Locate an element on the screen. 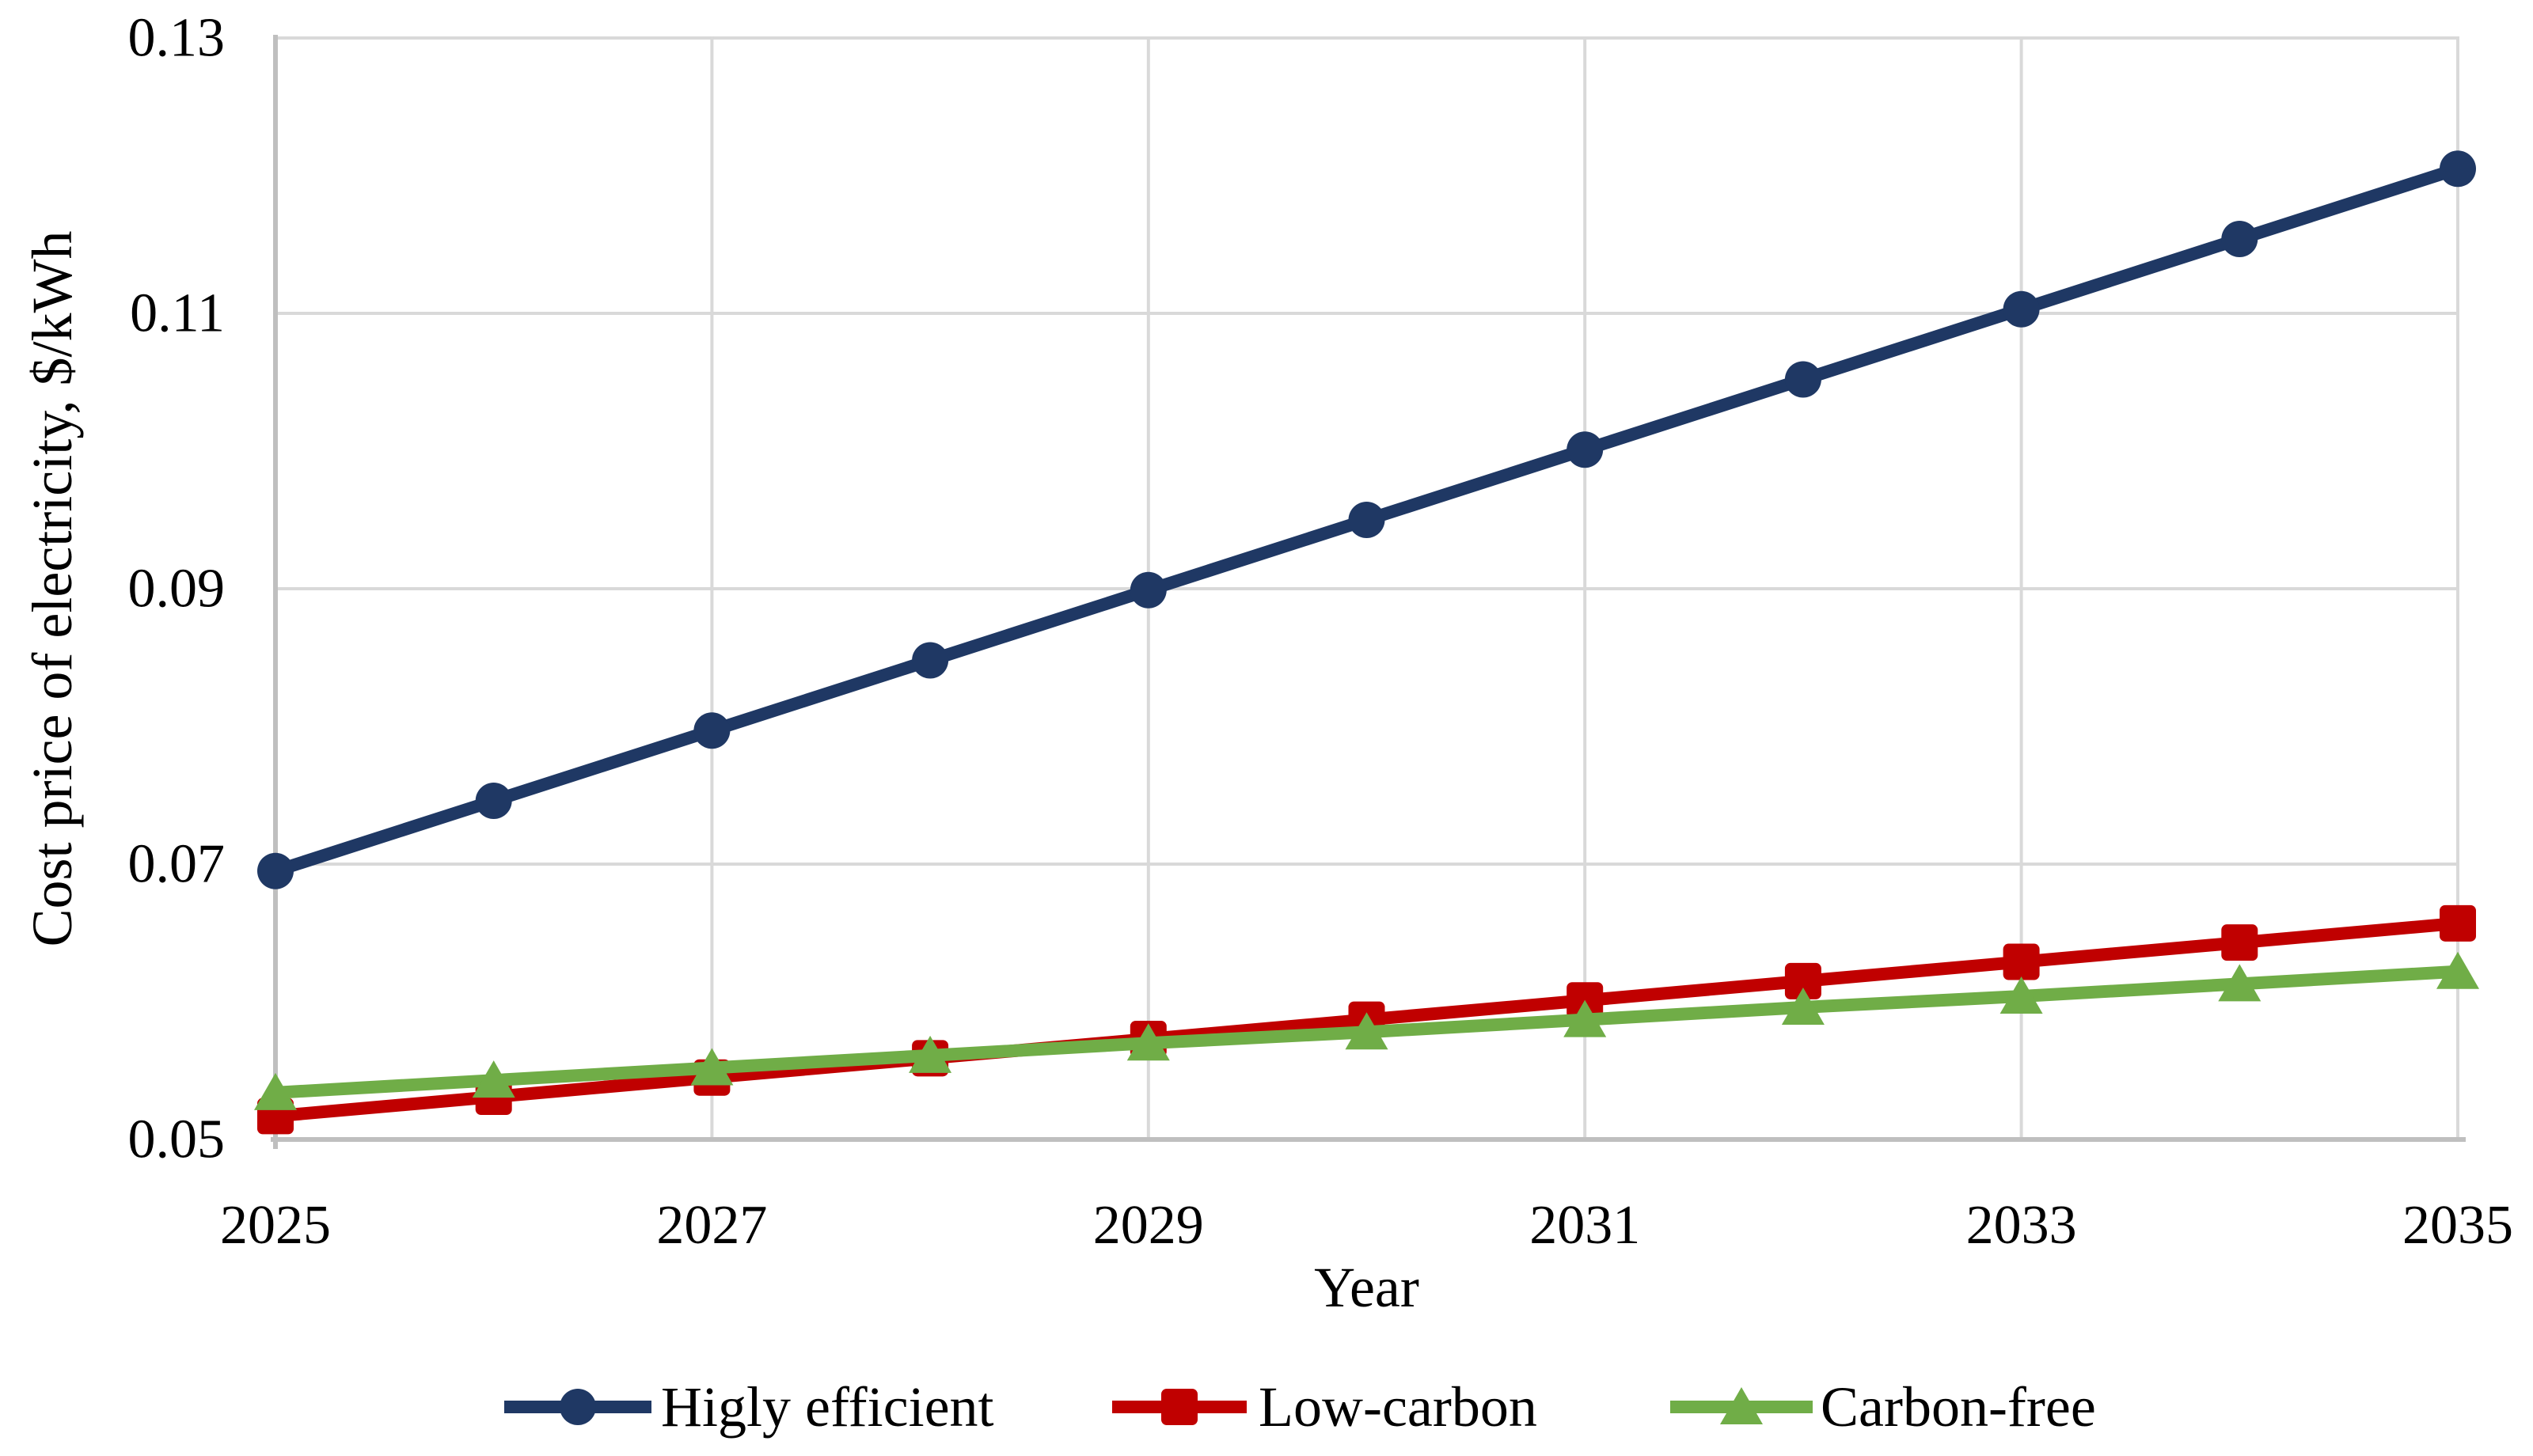 Image resolution: width=2533 pixels, height=1456 pixels. y-tick-label: 0.05 is located at coordinates (177, 1139).